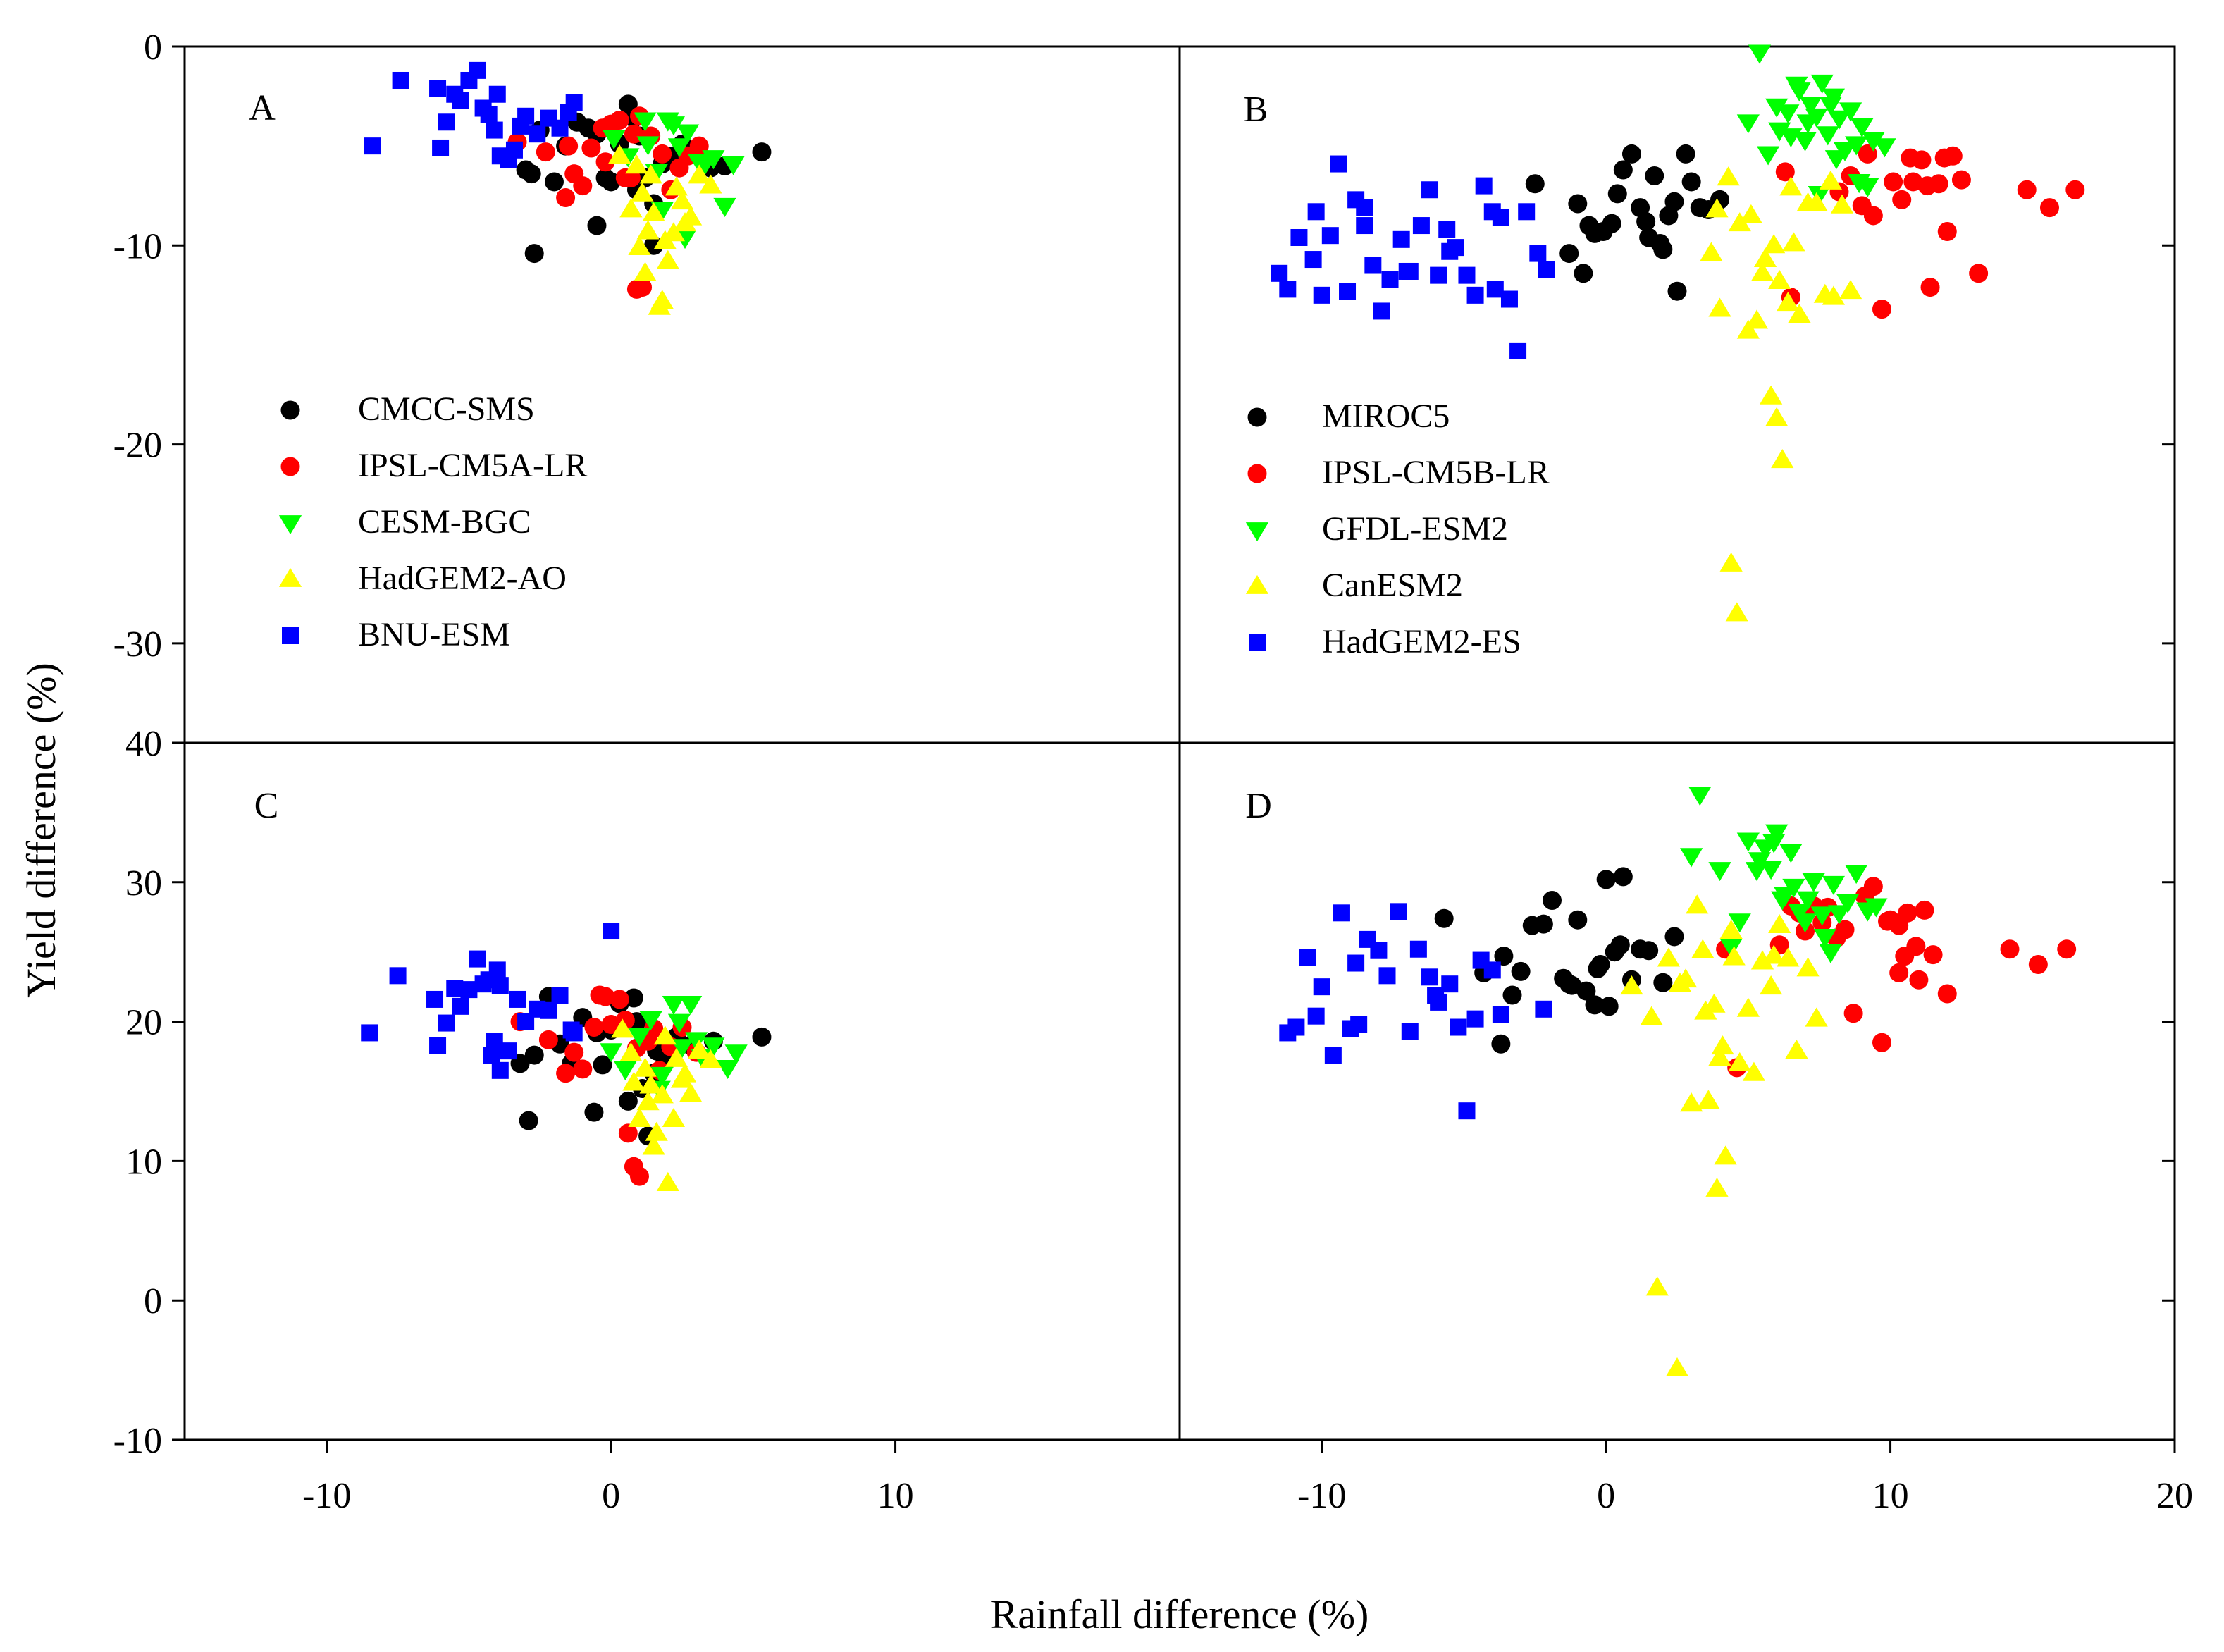 The width and height of the screenshot is (2224, 1652). I want to click on series-d-hadgem2-es, so click(1415, 1012).